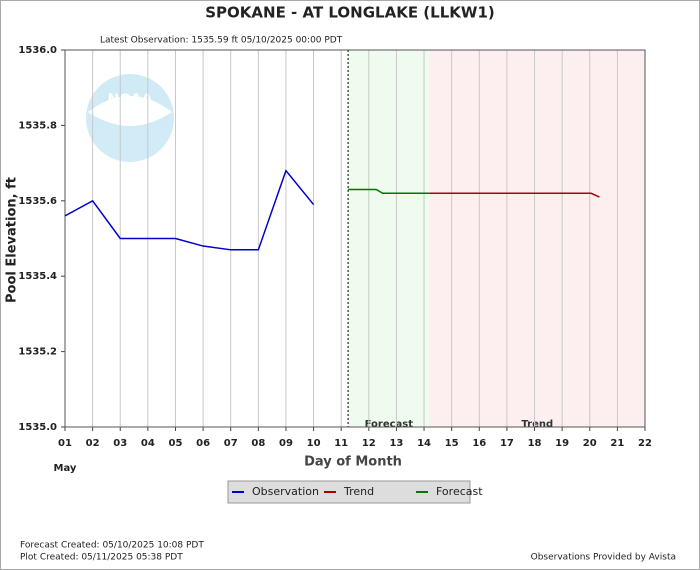 The width and height of the screenshot is (700, 570). What do you see at coordinates (231, 443) in the screenshot?
I see `x-tick-label: 07` at bounding box center [231, 443].